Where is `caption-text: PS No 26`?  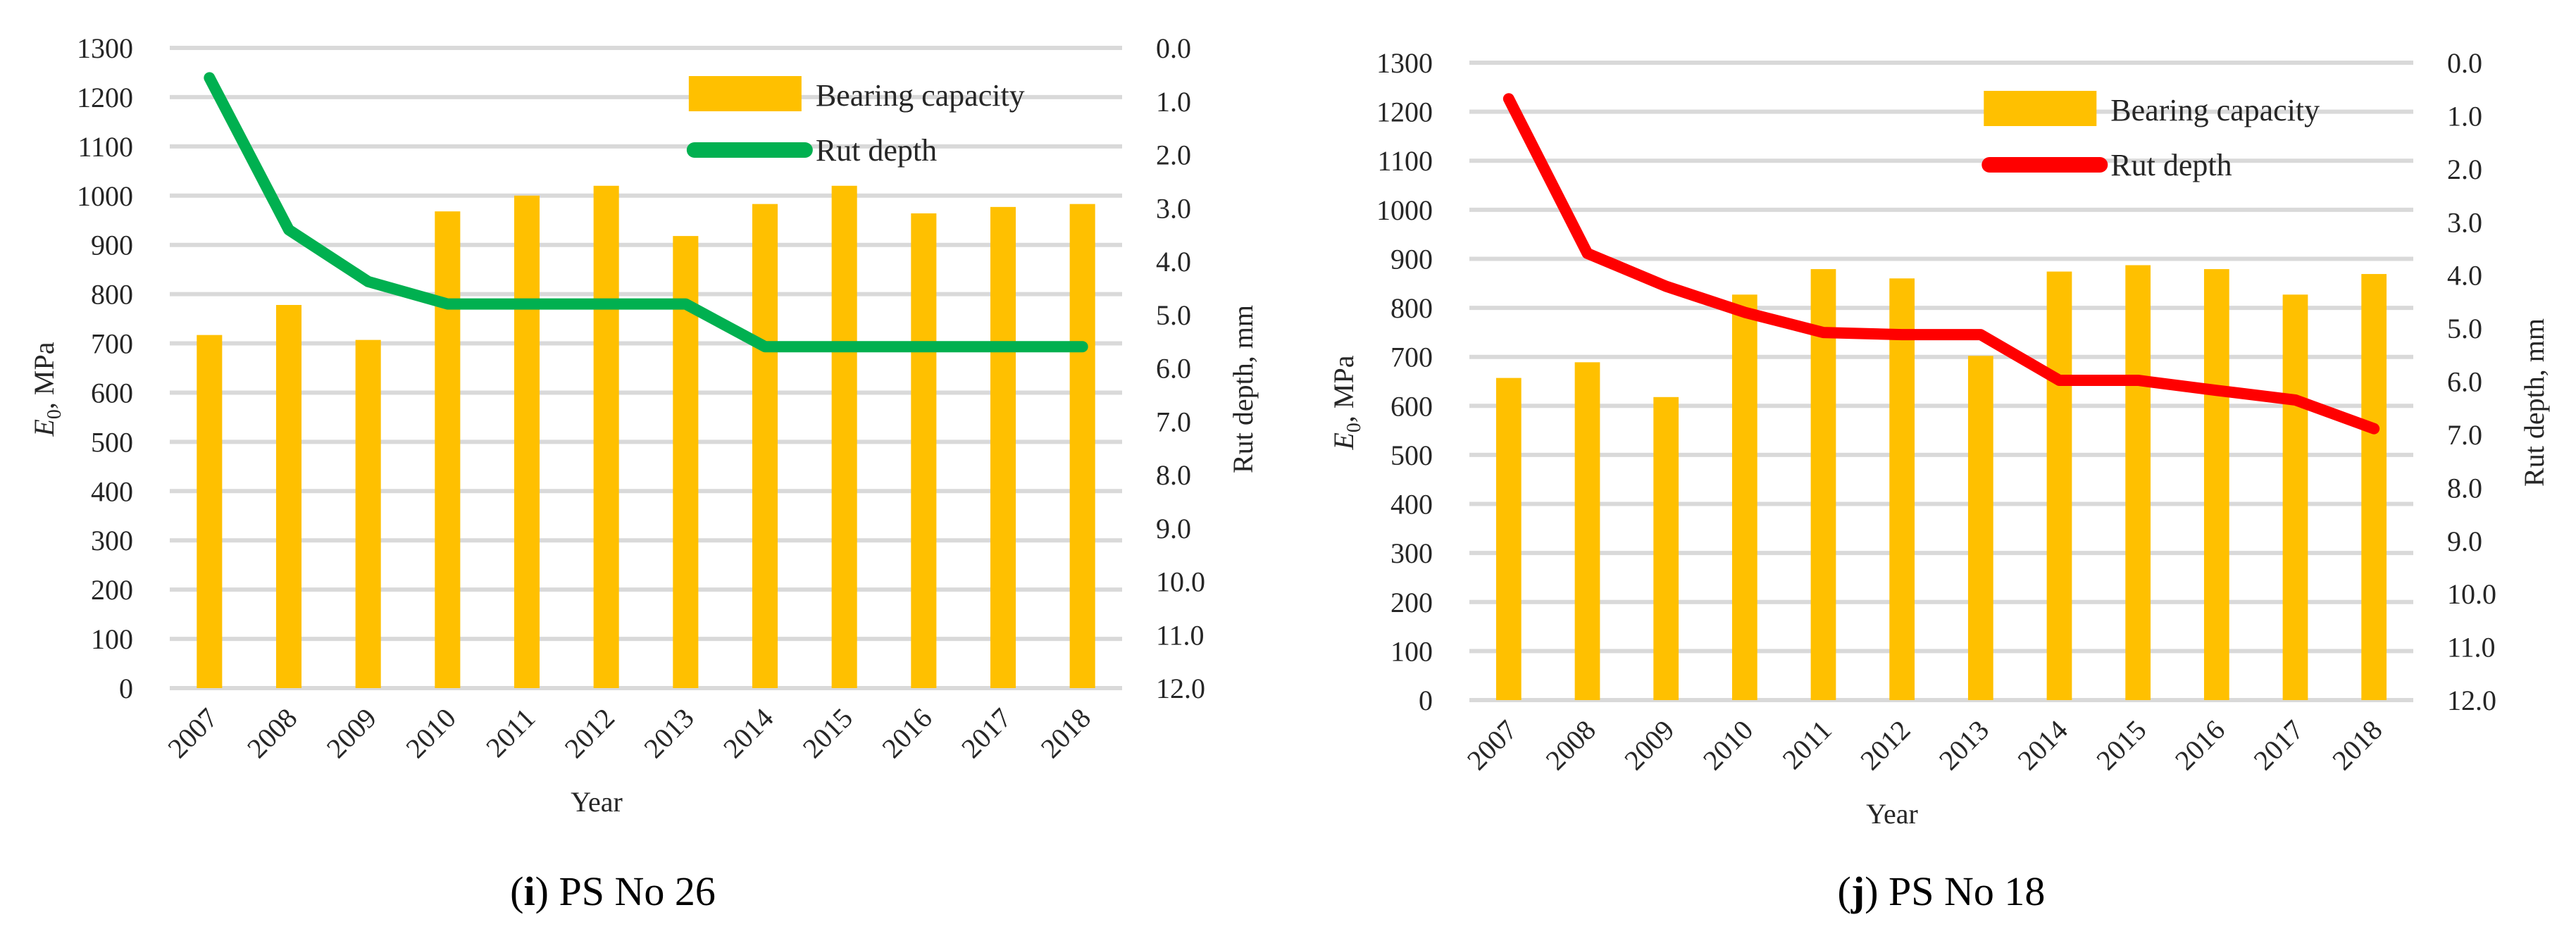
caption-text: PS No 26 is located at coordinates (637, 891).